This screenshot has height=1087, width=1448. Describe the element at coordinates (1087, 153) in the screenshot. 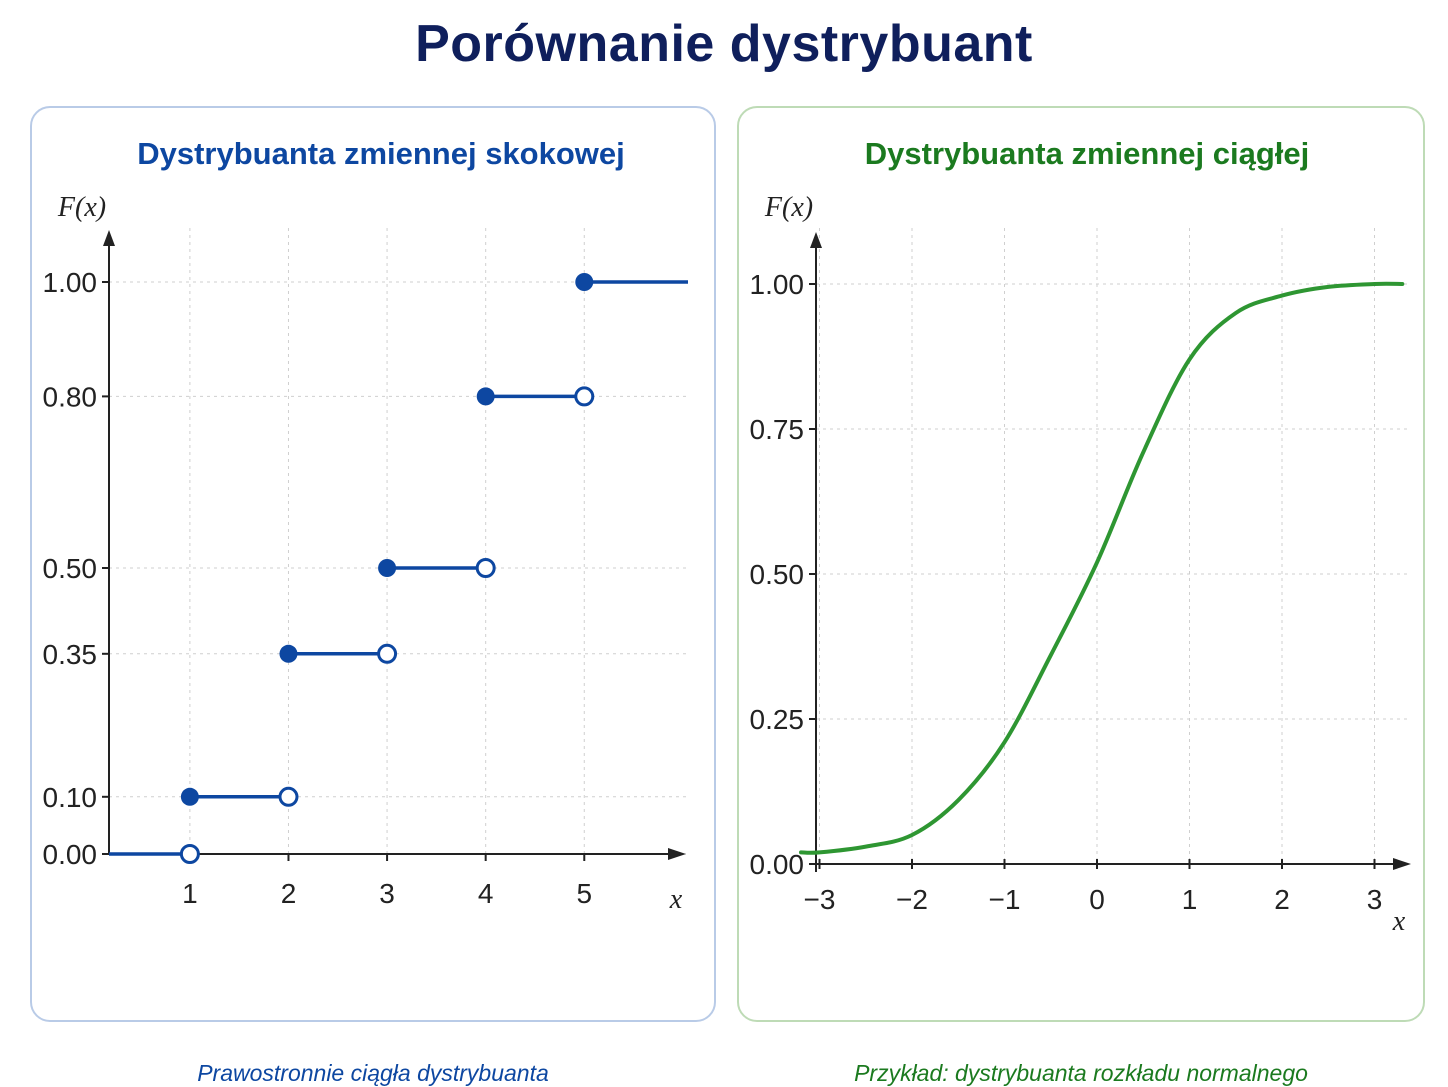

I see `chart-title: Dystrybuanta zmiennej ciągłej` at that location.